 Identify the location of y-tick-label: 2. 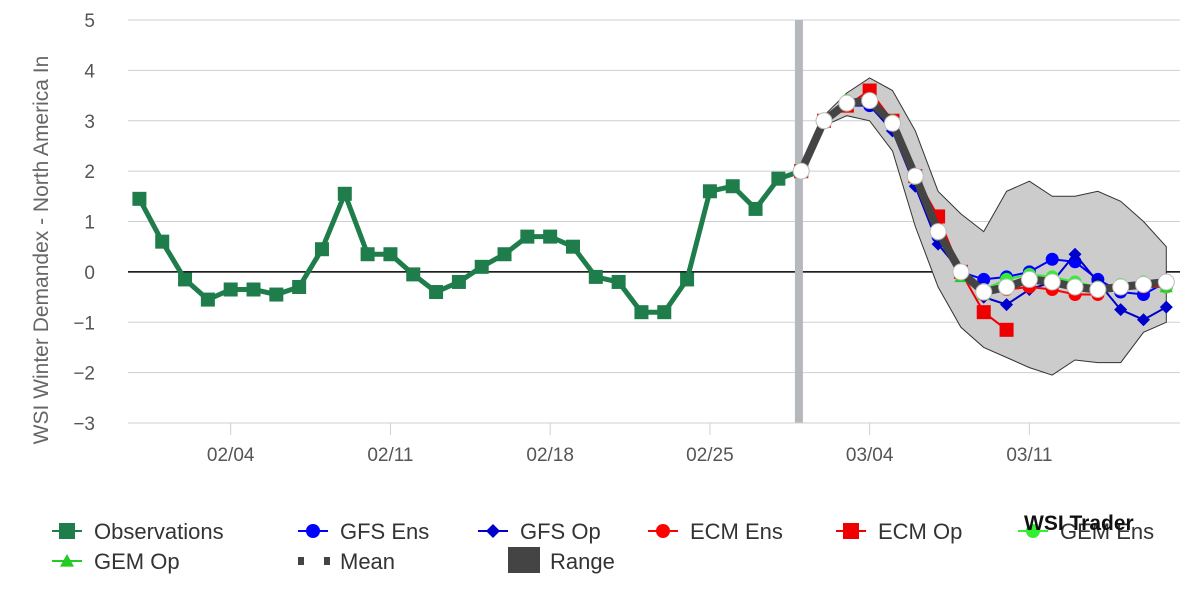
(89, 172).